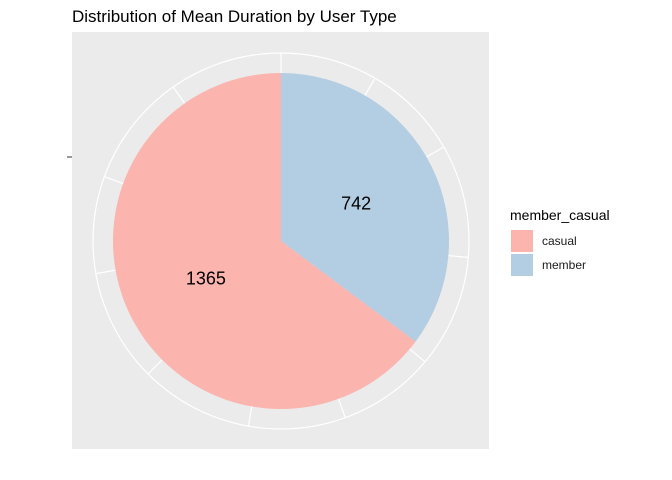 This screenshot has height=480, width=672. I want to click on pie-slice-member, so click(365, 207).